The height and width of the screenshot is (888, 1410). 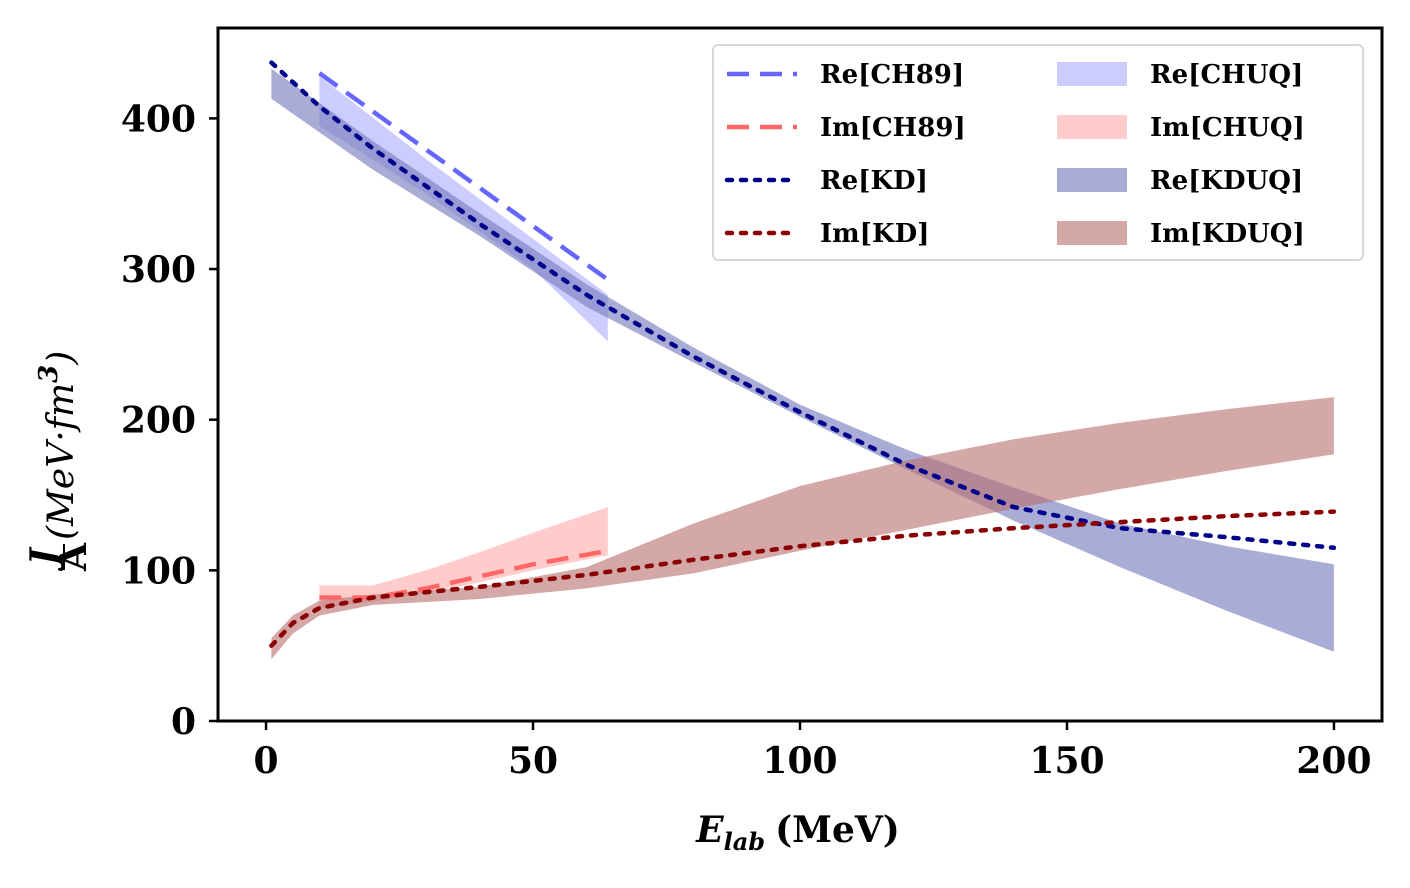 I want to click on y-tick-label: 0, so click(x=183, y=722).